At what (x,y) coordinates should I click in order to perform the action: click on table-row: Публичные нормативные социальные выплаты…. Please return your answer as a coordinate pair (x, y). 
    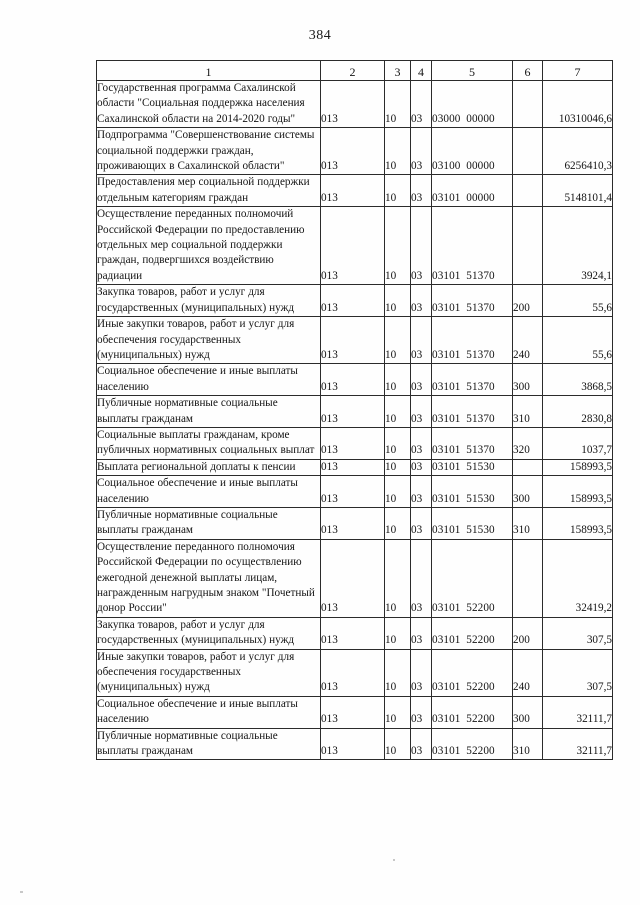
    Looking at the image, I should click on (354, 411).